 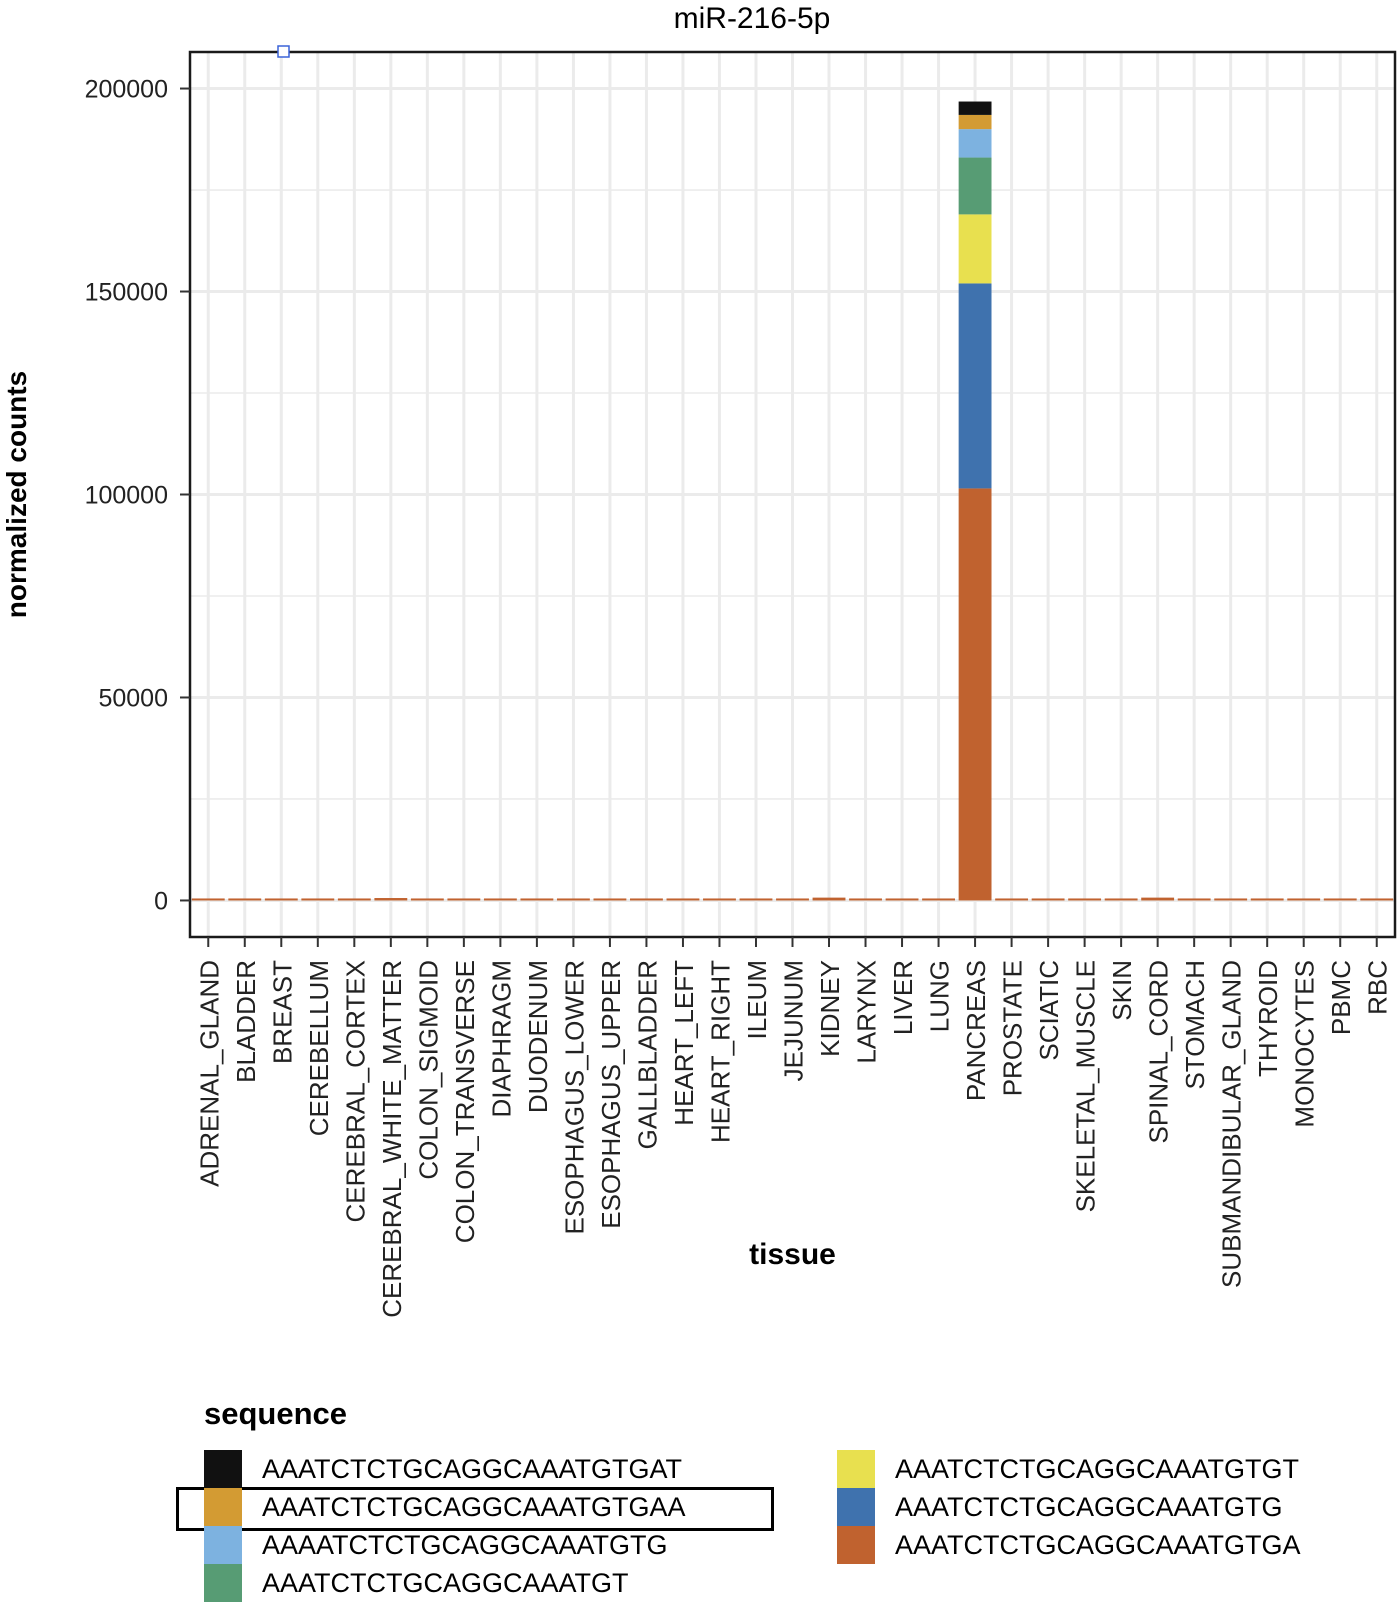 What do you see at coordinates (794, 1020) in the screenshot?
I see `x-tick-label: JEJUNUM` at bounding box center [794, 1020].